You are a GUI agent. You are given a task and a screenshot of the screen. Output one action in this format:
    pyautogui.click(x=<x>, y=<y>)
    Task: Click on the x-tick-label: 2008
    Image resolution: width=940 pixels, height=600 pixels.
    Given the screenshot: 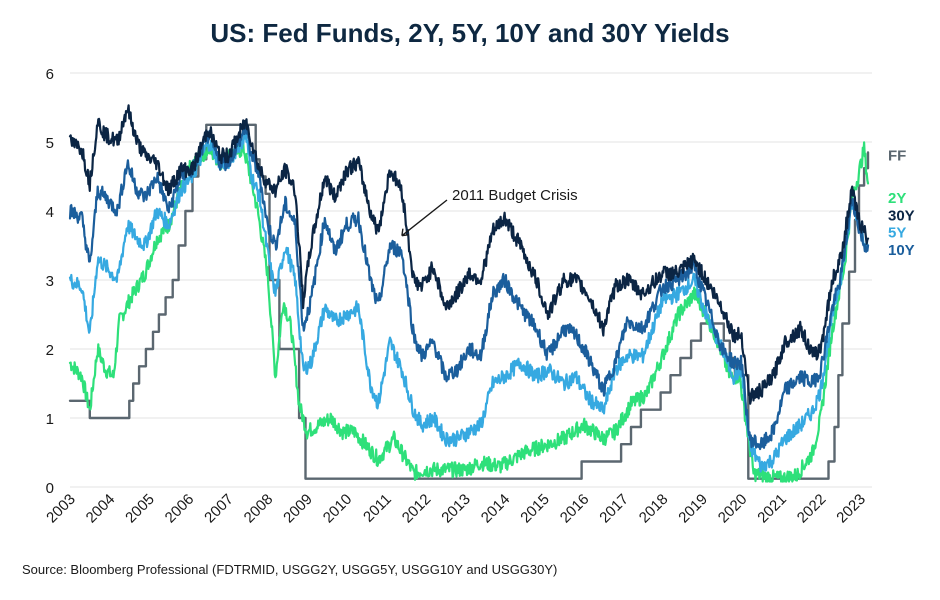 What is the action you would take?
    pyautogui.click(x=259, y=509)
    